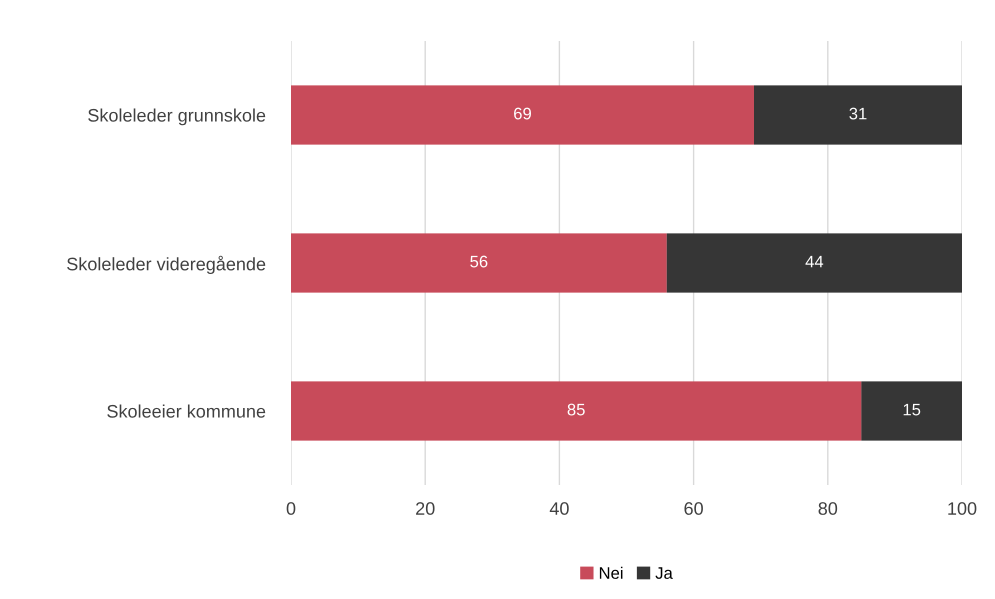 The height and width of the screenshot is (599, 995). I want to click on data-label: 56, so click(479, 262).